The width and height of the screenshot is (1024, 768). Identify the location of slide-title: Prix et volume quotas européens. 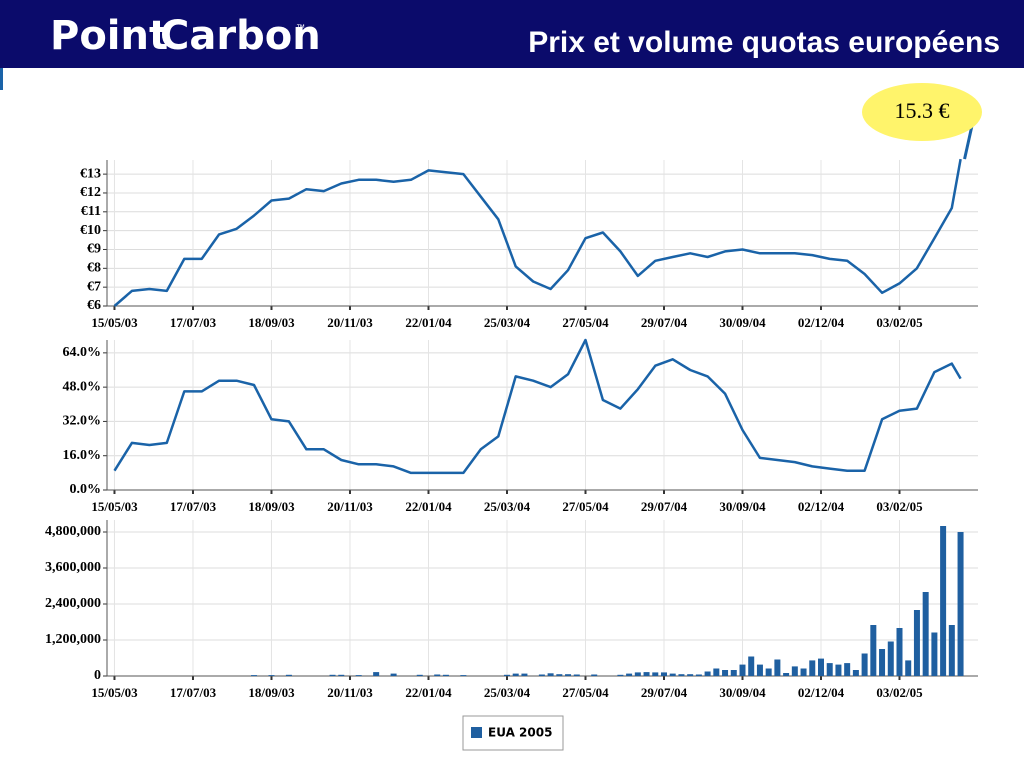
(764, 42).